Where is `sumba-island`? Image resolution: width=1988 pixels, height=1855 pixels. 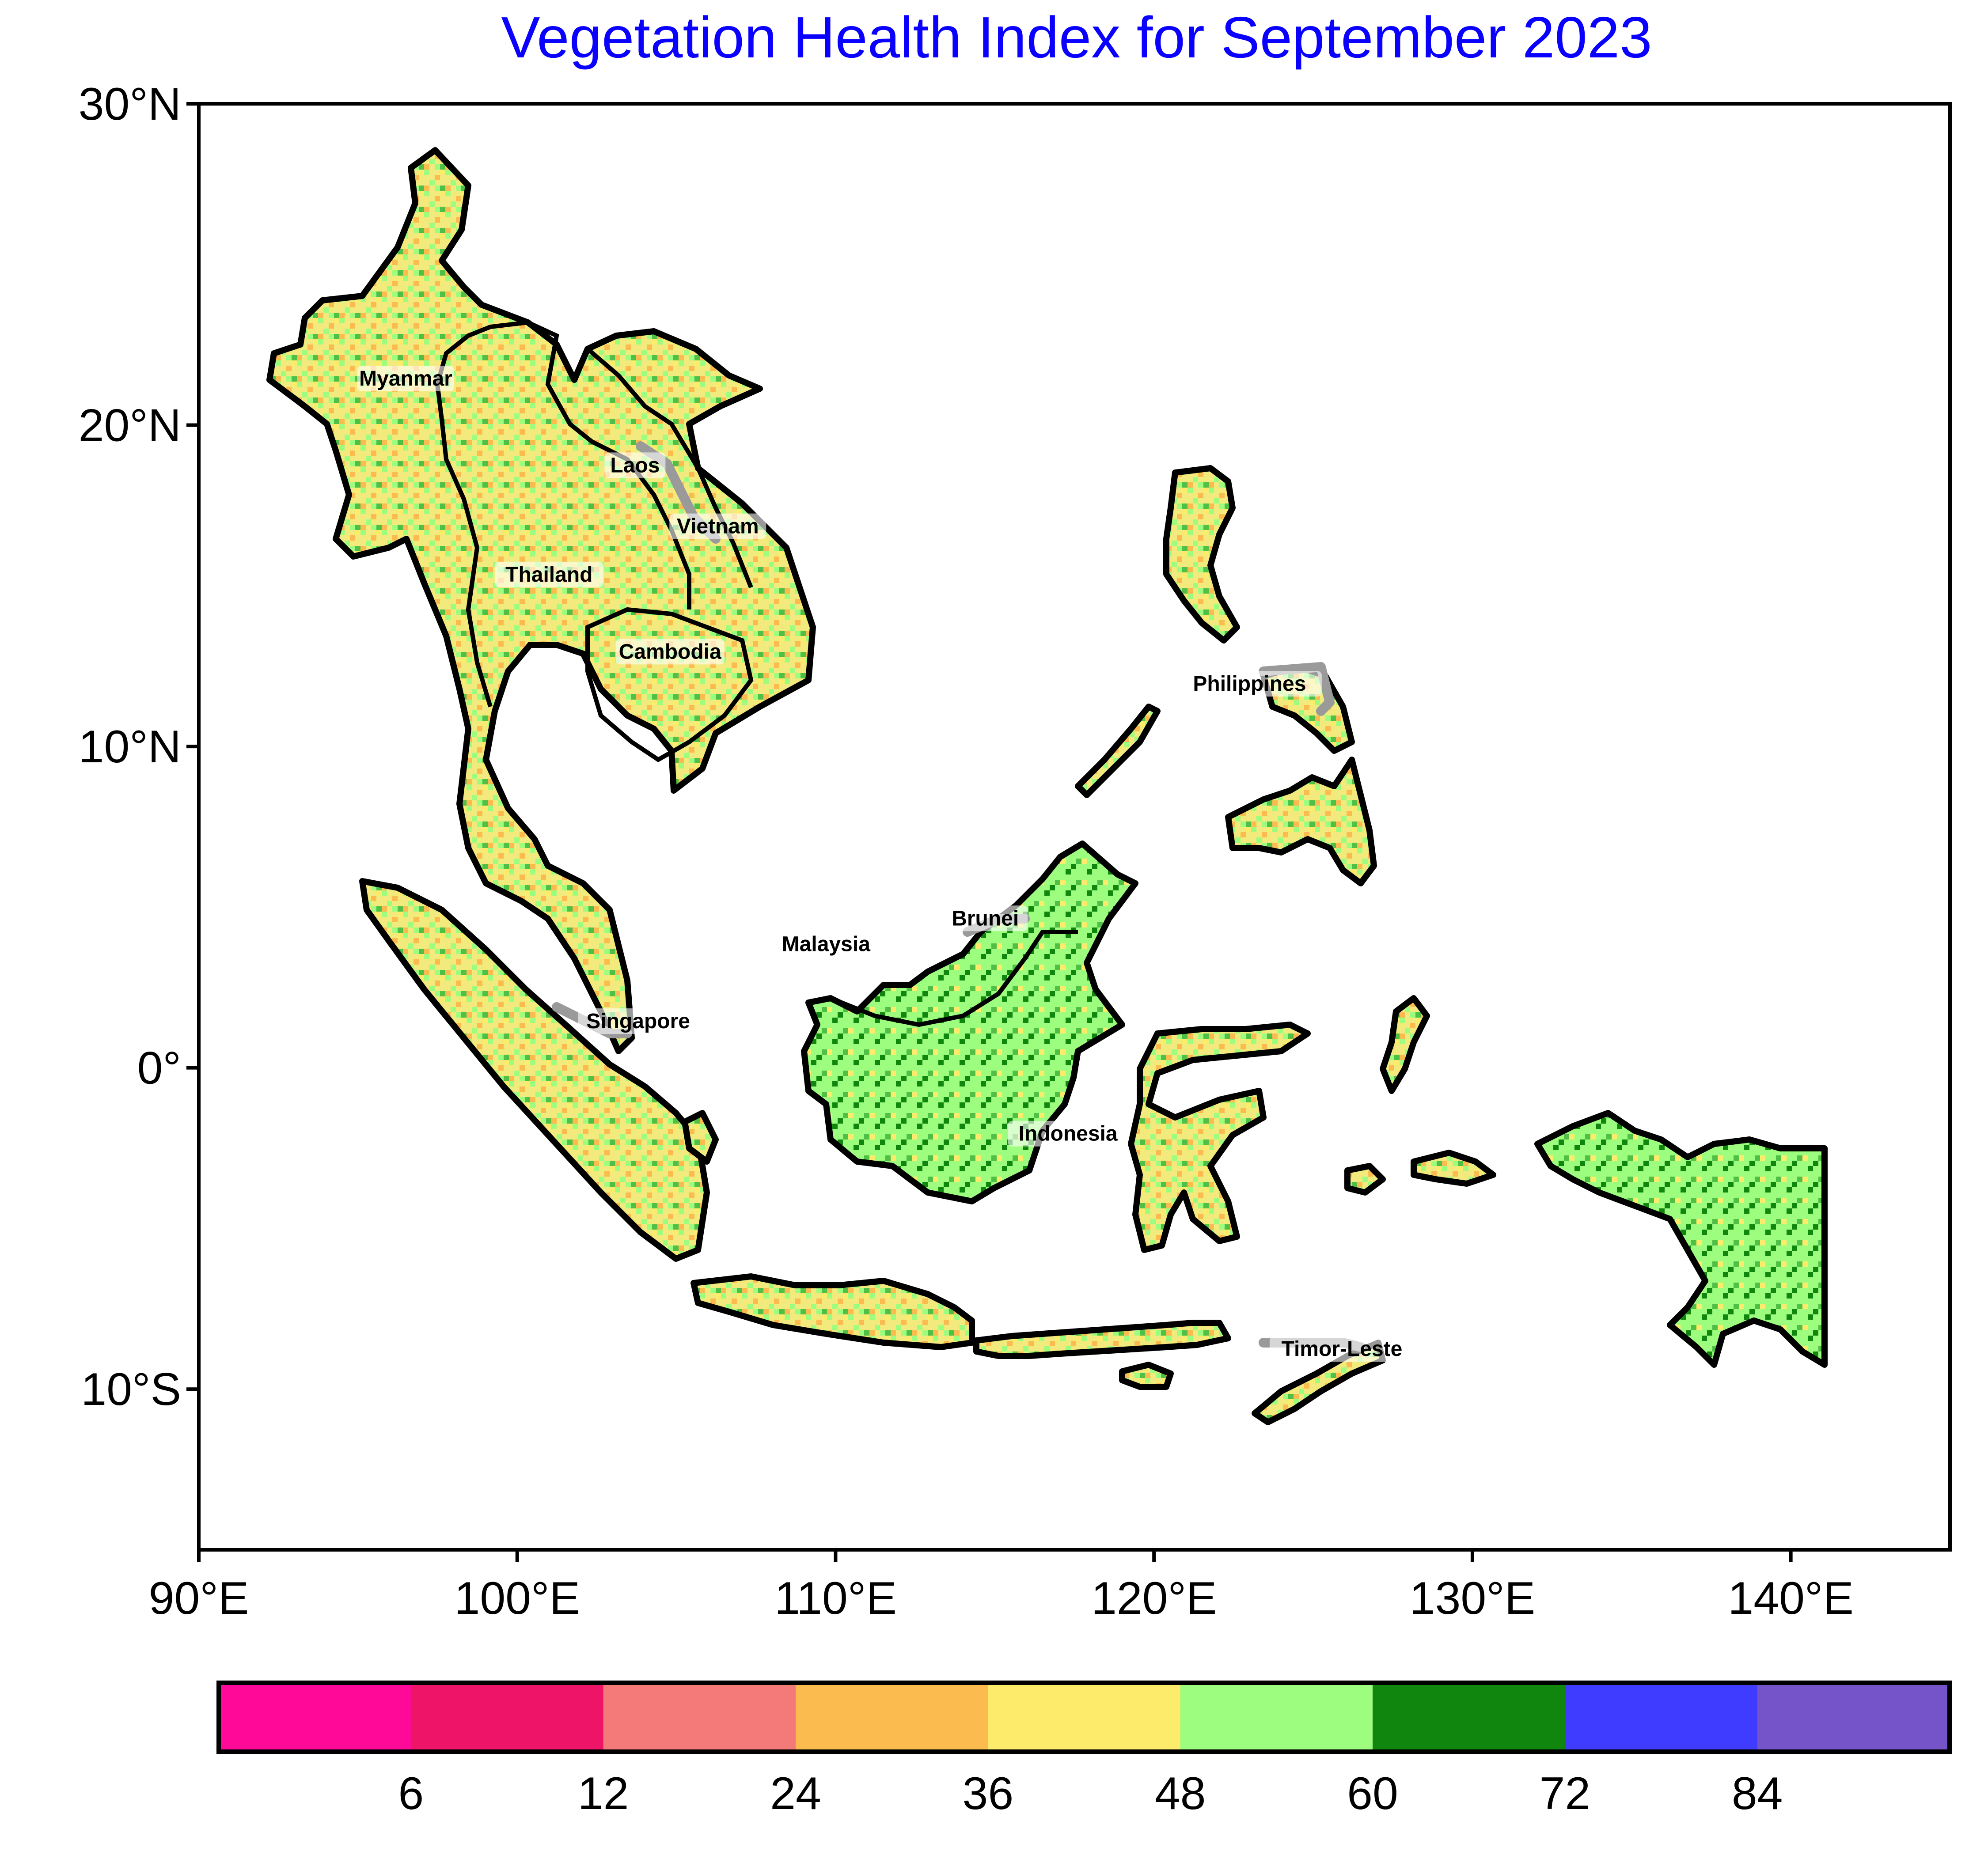
sumba-island is located at coordinates (1146, 1376).